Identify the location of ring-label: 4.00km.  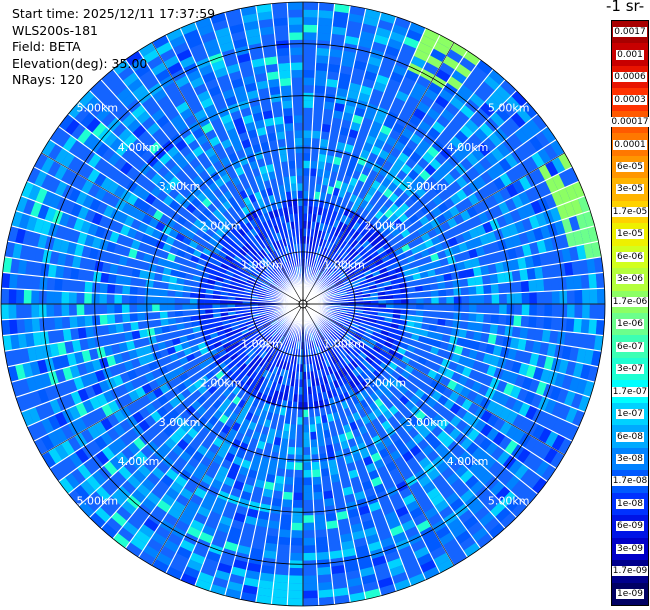
(139, 461).